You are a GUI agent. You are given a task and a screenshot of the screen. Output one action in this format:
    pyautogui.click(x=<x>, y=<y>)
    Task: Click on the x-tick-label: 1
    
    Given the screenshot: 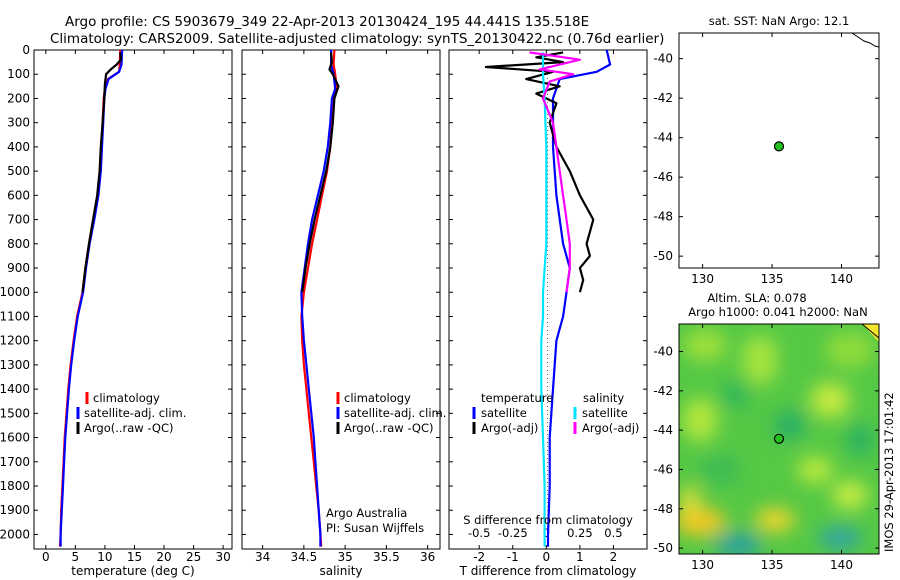 What is the action you would take?
    pyautogui.click(x=580, y=557)
    